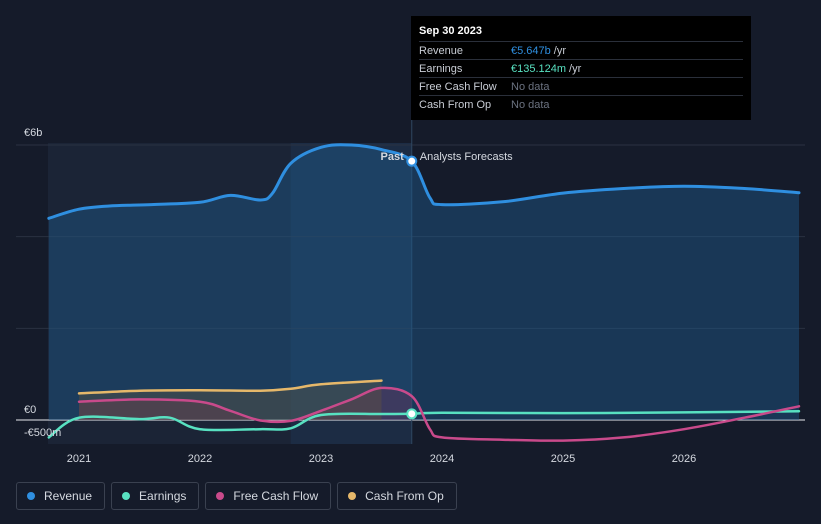  Describe the element at coordinates (230, 387) in the screenshot. I see `line-cash-from-op` at that location.